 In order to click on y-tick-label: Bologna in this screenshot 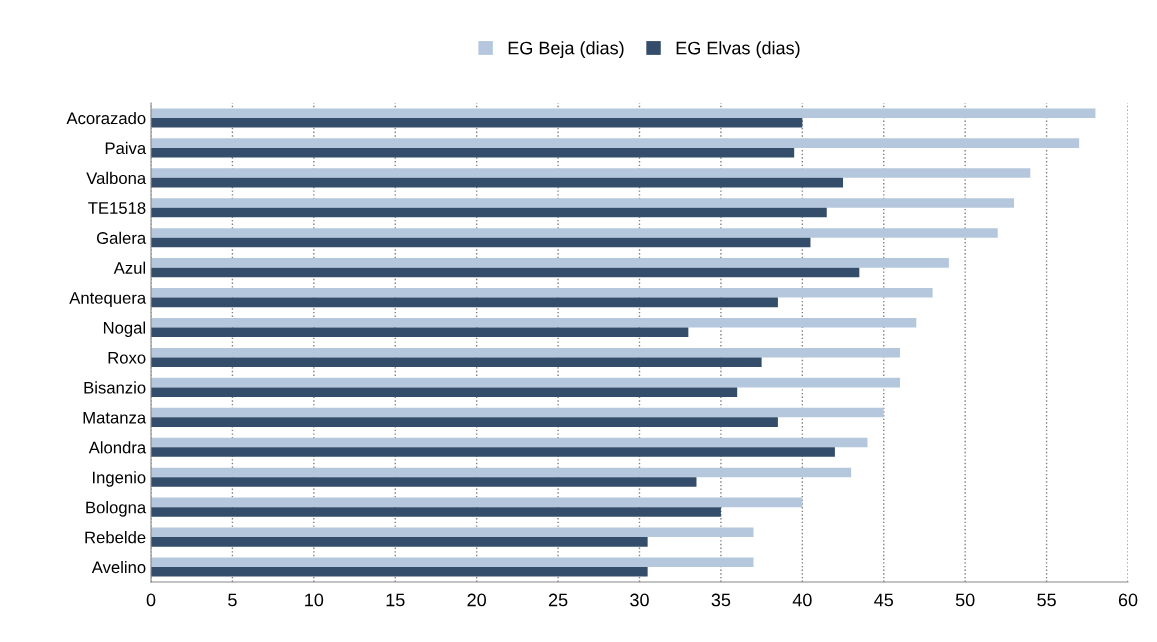, I will do `click(116, 509)`.